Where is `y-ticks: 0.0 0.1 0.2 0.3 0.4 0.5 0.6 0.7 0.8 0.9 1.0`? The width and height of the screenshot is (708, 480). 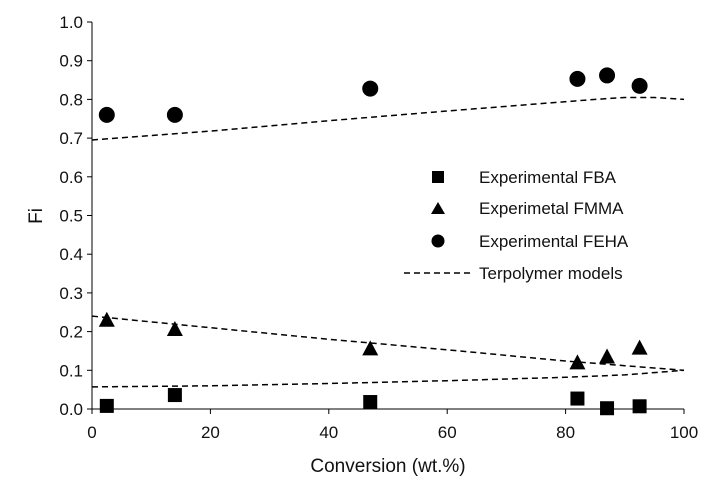
y-ticks: 0.0 0.1 0.2 0.3 0.4 0.5 0.6 0.7 0.8 0.9 1.0 is located at coordinates (75, 216).